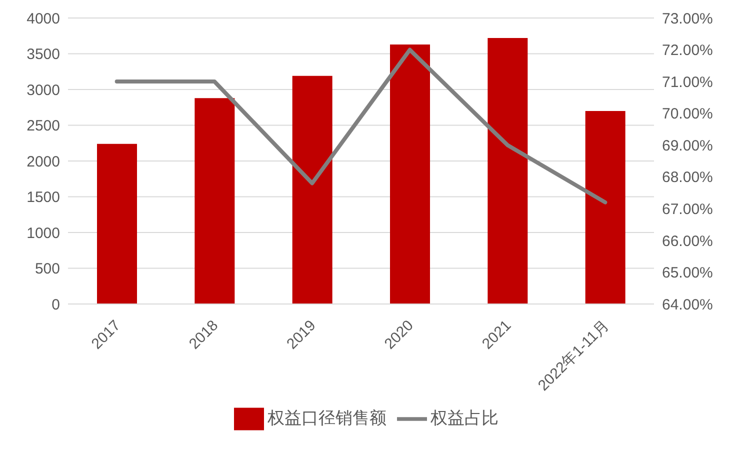 Image resolution: width=752 pixels, height=452 pixels. What do you see at coordinates (687, 51) in the screenshot?
I see `y2-tick-label: 72.00%` at bounding box center [687, 51].